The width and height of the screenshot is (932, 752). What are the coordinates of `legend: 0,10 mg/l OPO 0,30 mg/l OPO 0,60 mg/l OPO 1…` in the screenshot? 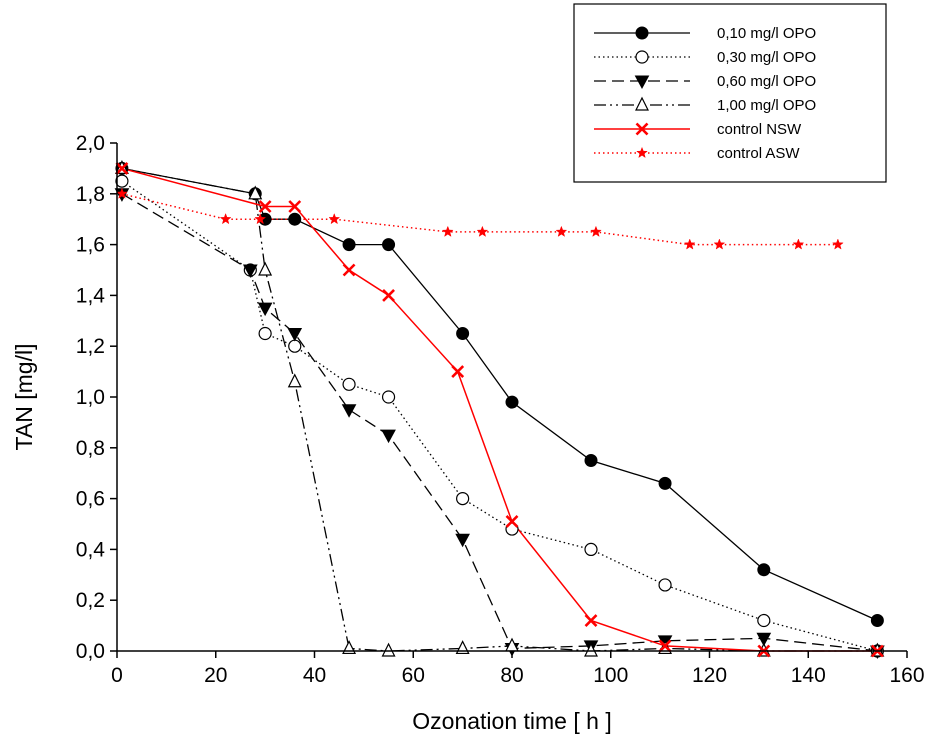 It's located at (730, 93).